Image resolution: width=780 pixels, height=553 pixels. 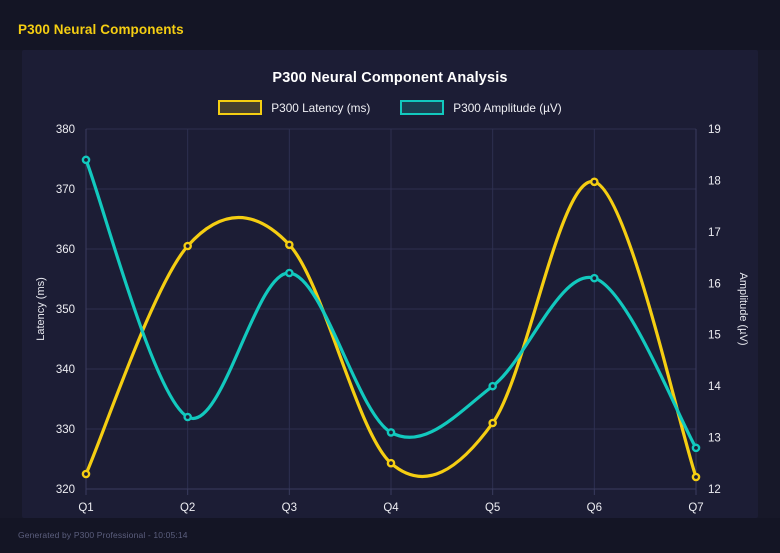 What do you see at coordinates (390, 107) in the screenshot?
I see `chart-legend: P300 Latency (ms) P300 Amplitude (µV)` at bounding box center [390, 107].